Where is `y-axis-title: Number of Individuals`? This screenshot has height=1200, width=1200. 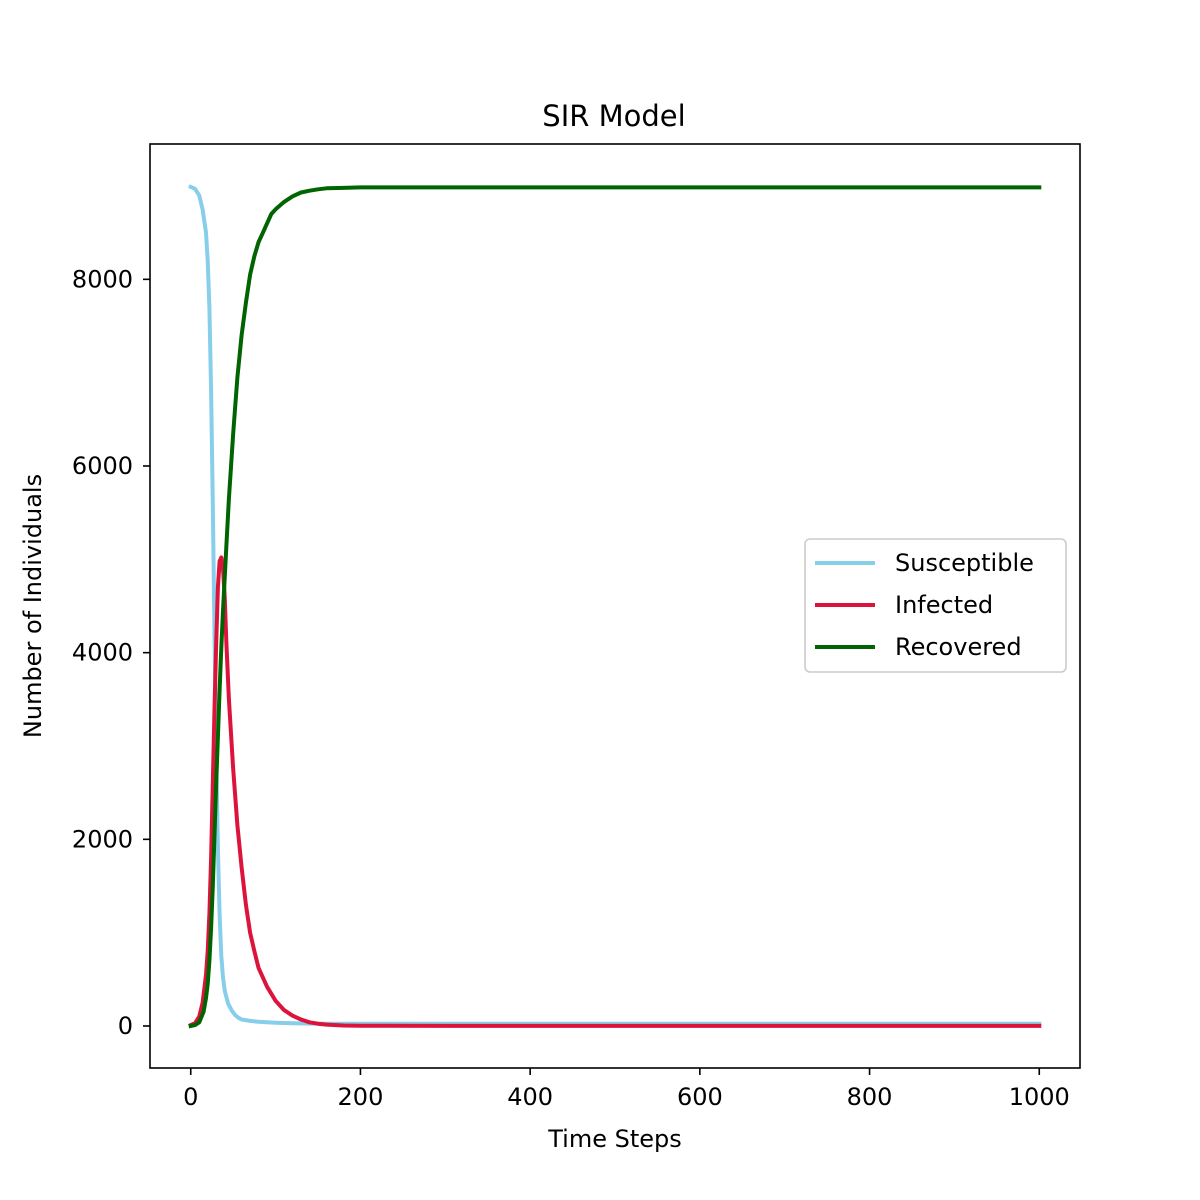
y-axis-title: Number of Individuals is located at coordinates (33, 606).